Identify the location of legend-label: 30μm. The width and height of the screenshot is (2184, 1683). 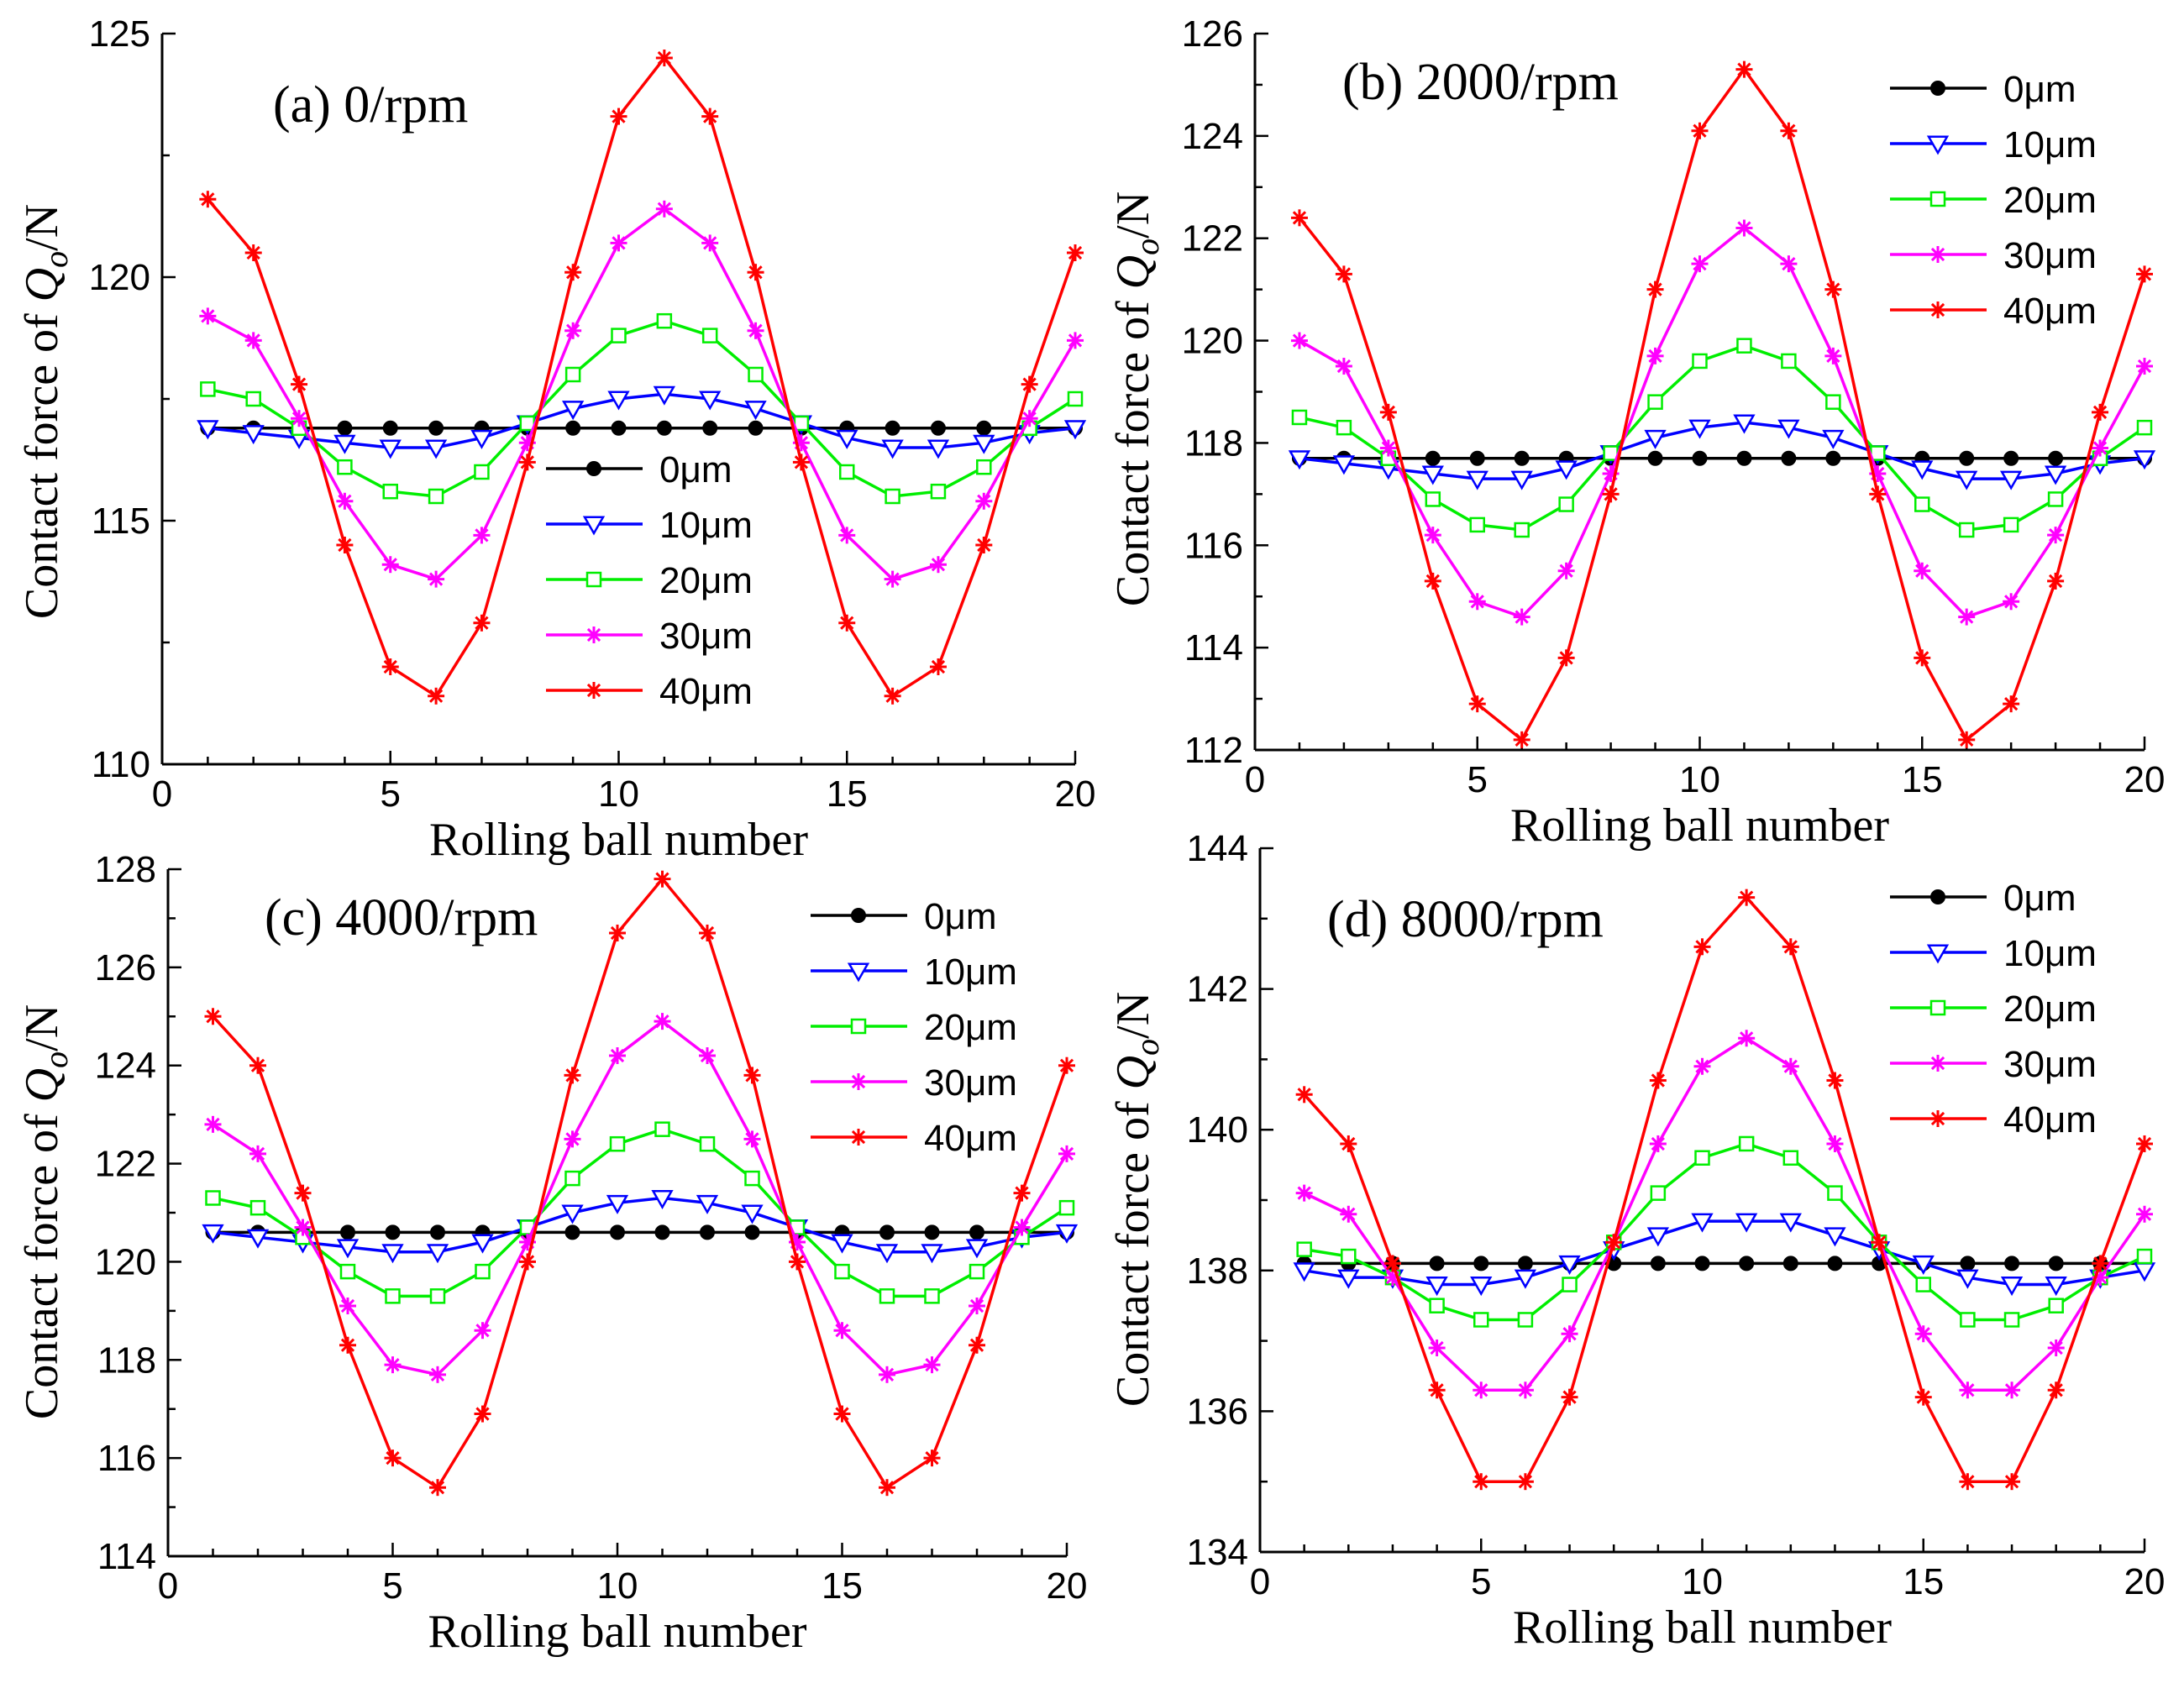
(706, 636).